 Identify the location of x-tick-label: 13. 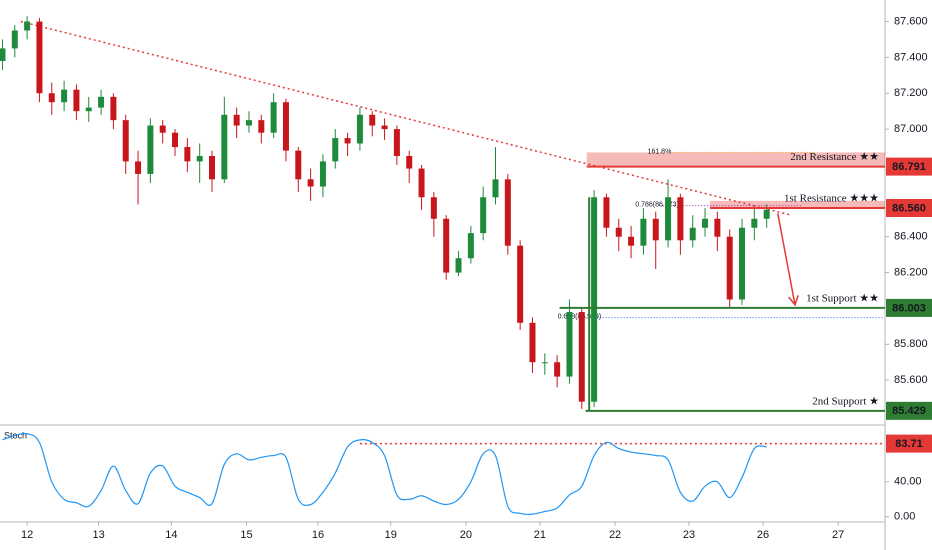
(98, 535).